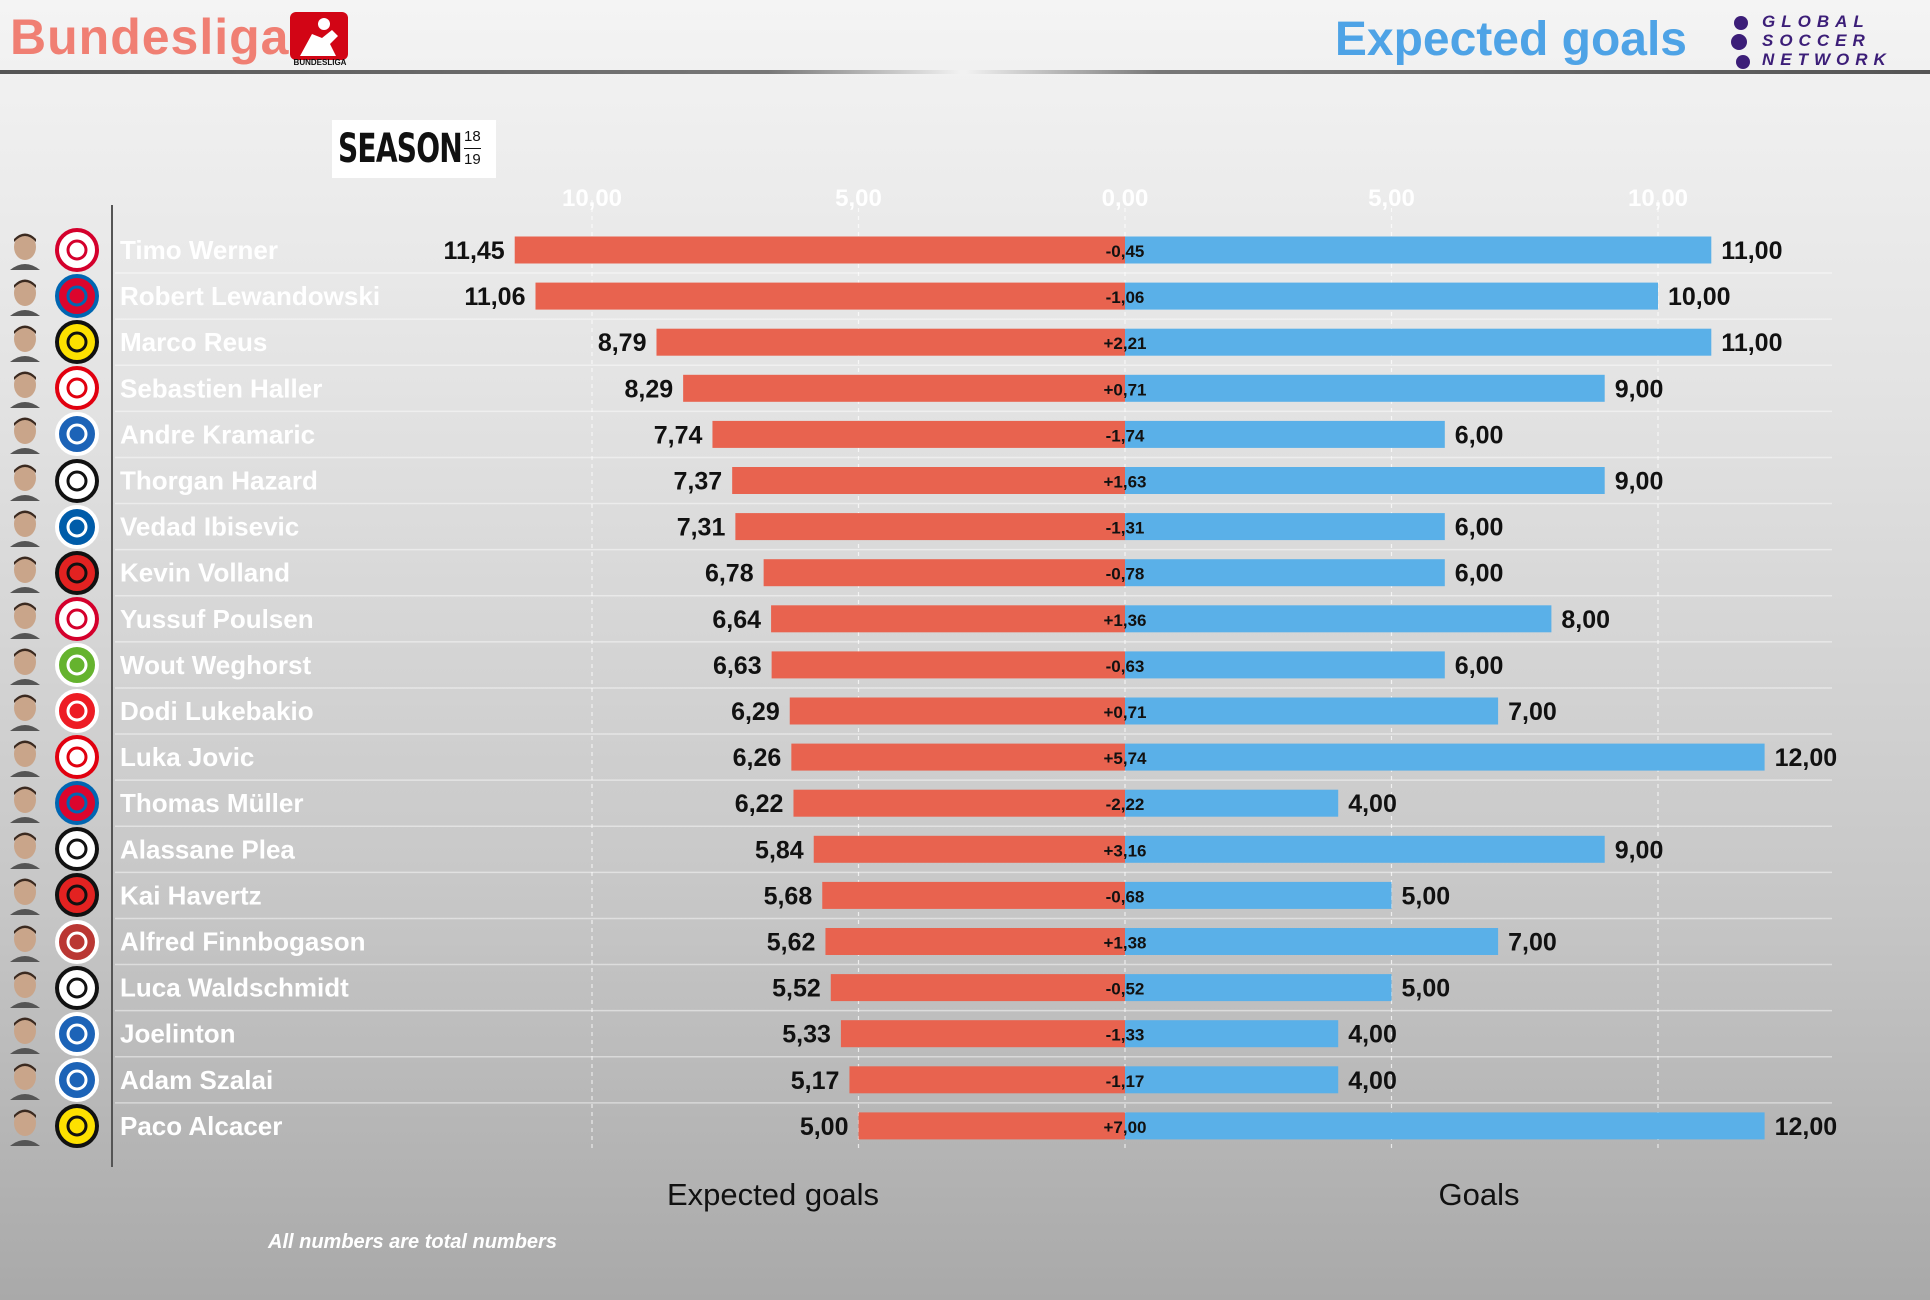 The width and height of the screenshot is (1930, 1300). What do you see at coordinates (796, 989) in the screenshot?
I see `xg-value-label: 5,52` at bounding box center [796, 989].